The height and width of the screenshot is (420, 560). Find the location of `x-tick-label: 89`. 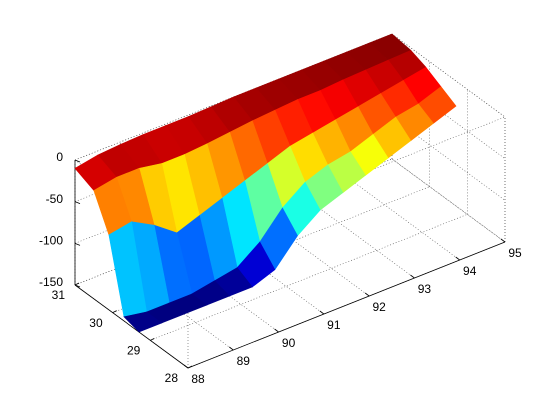

x-tick-label: 89 is located at coordinates (244, 361).